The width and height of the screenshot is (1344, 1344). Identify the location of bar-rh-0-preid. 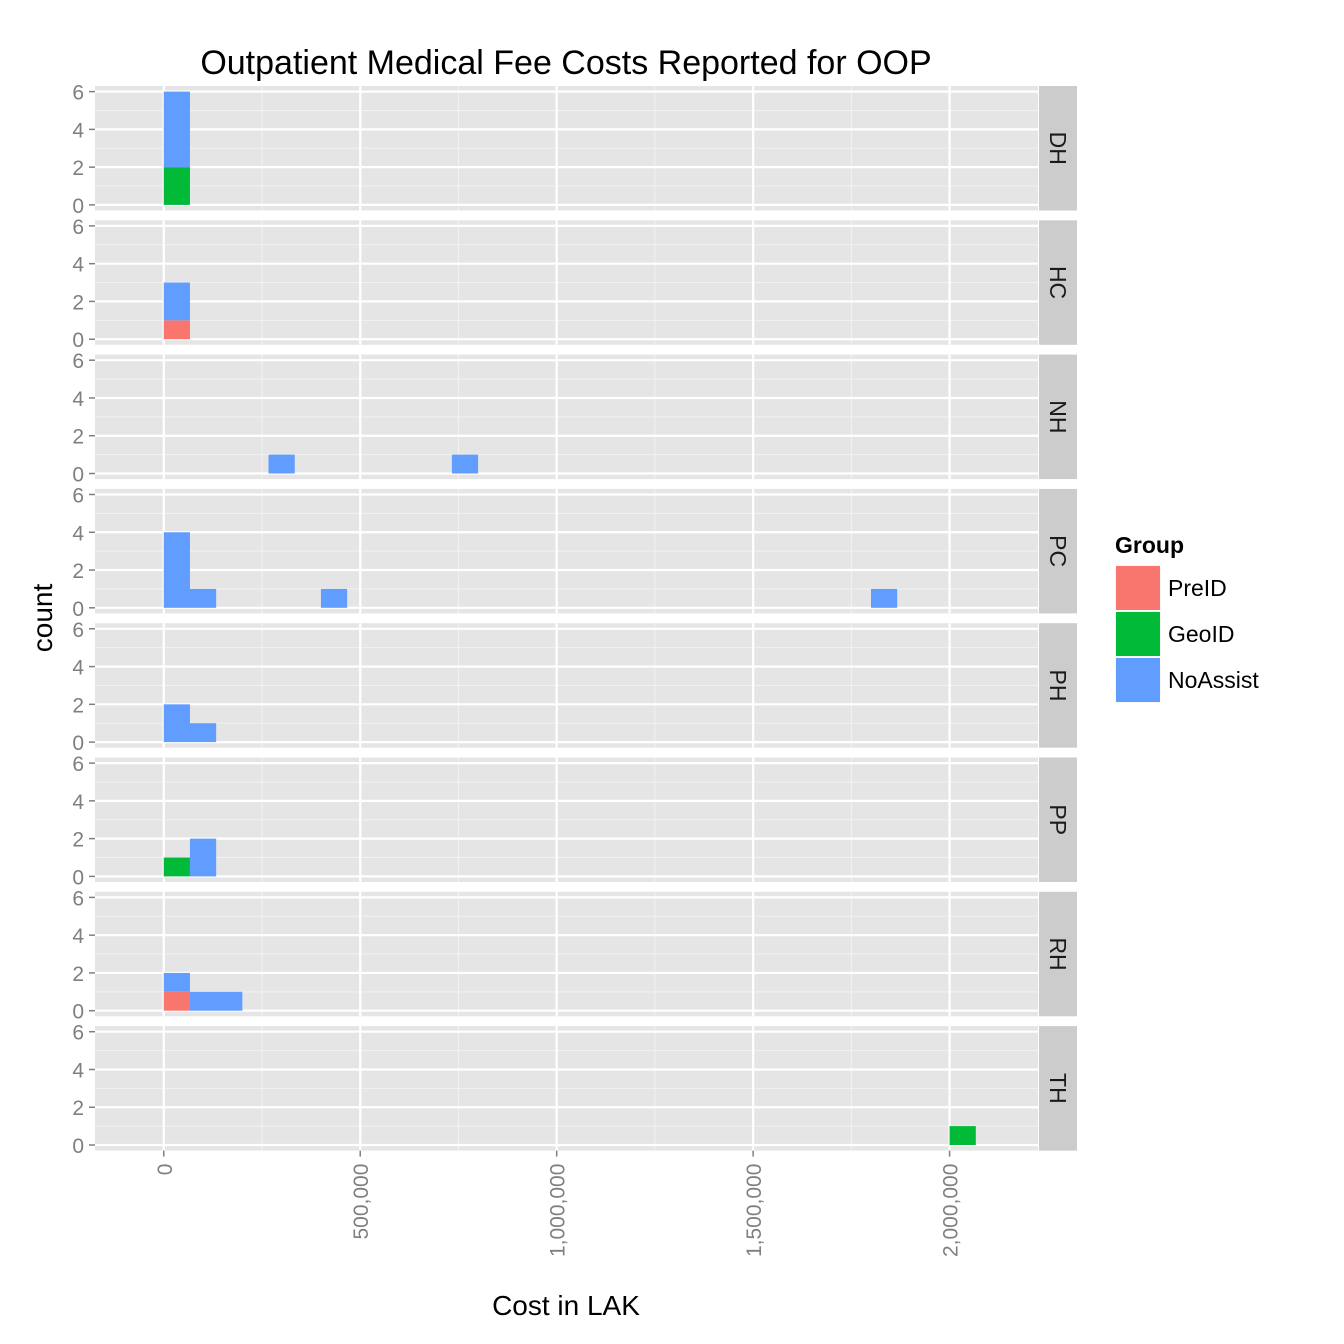
(176, 1001).